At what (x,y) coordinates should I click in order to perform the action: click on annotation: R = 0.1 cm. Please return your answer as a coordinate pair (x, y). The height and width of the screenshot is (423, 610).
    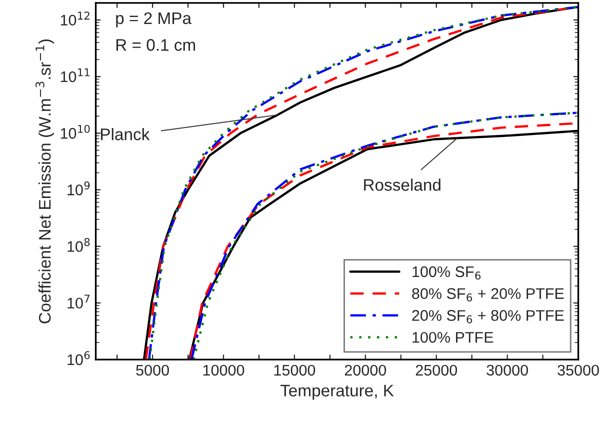
    Looking at the image, I should click on (156, 45).